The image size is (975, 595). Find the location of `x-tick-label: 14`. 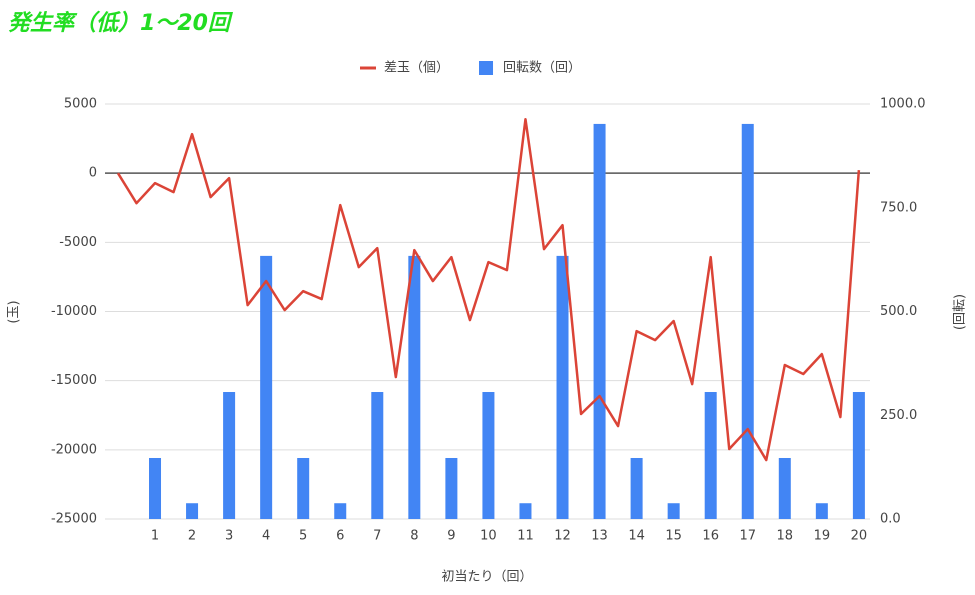

x-tick-label: 14 is located at coordinates (636, 536).